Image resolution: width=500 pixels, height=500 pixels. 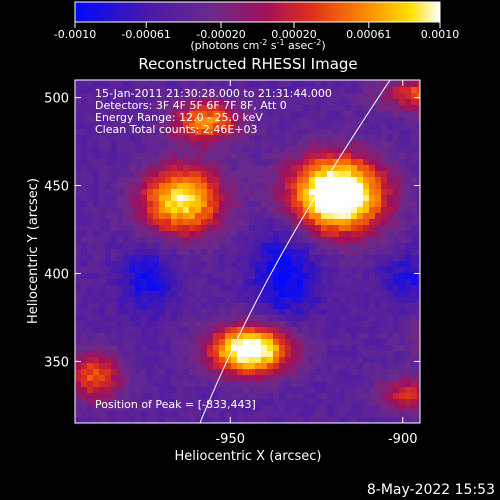 What do you see at coordinates (430, 490) in the screenshot?
I see `footer-timestamp: 8-May-2022 15:53` at bounding box center [430, 490].